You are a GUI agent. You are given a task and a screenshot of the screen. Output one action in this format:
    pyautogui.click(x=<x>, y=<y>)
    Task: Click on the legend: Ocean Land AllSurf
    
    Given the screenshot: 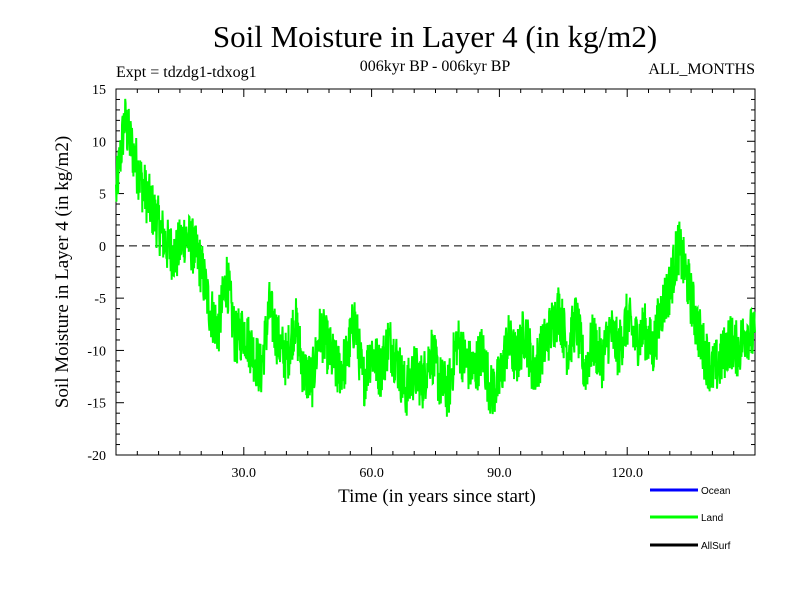 What is the action you would take?
    pyautogui.click(x=690, y=519)
    